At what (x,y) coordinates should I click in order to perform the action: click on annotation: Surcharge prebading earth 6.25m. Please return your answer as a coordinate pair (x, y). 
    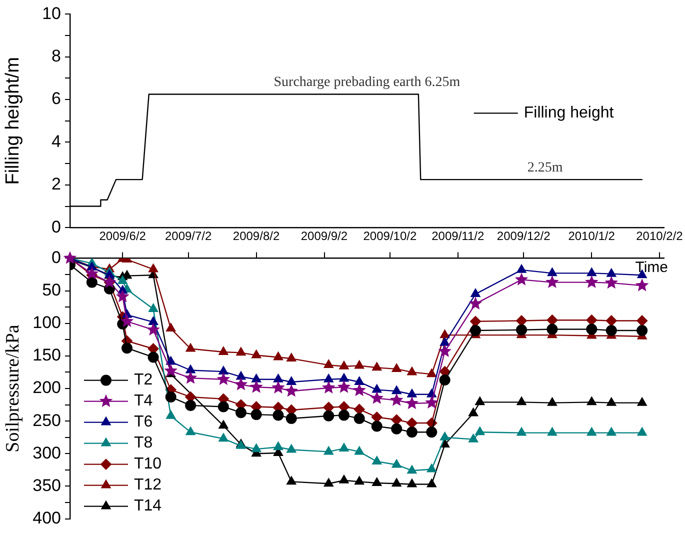
    Looking at the image, I should click on (367, 82).